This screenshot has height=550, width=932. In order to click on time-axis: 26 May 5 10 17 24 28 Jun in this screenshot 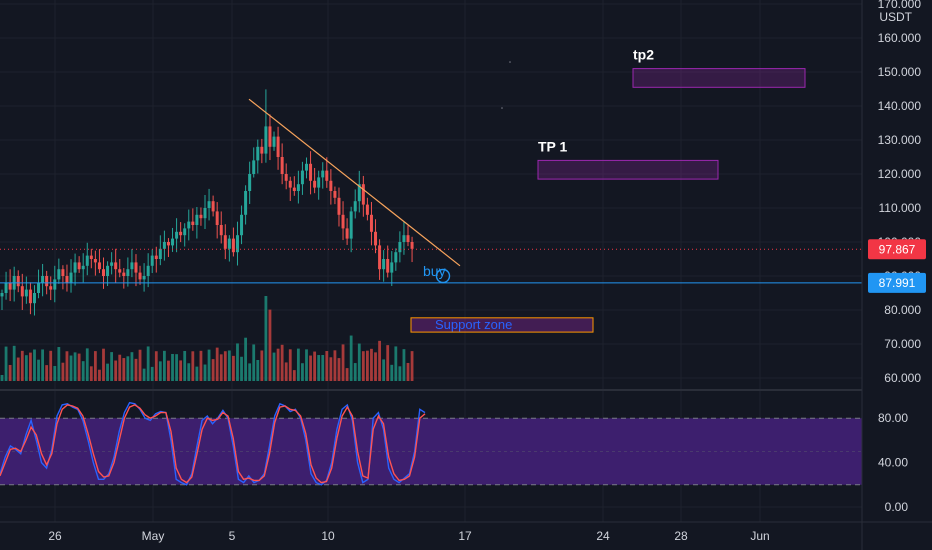, I will do `click(408, 536)`.